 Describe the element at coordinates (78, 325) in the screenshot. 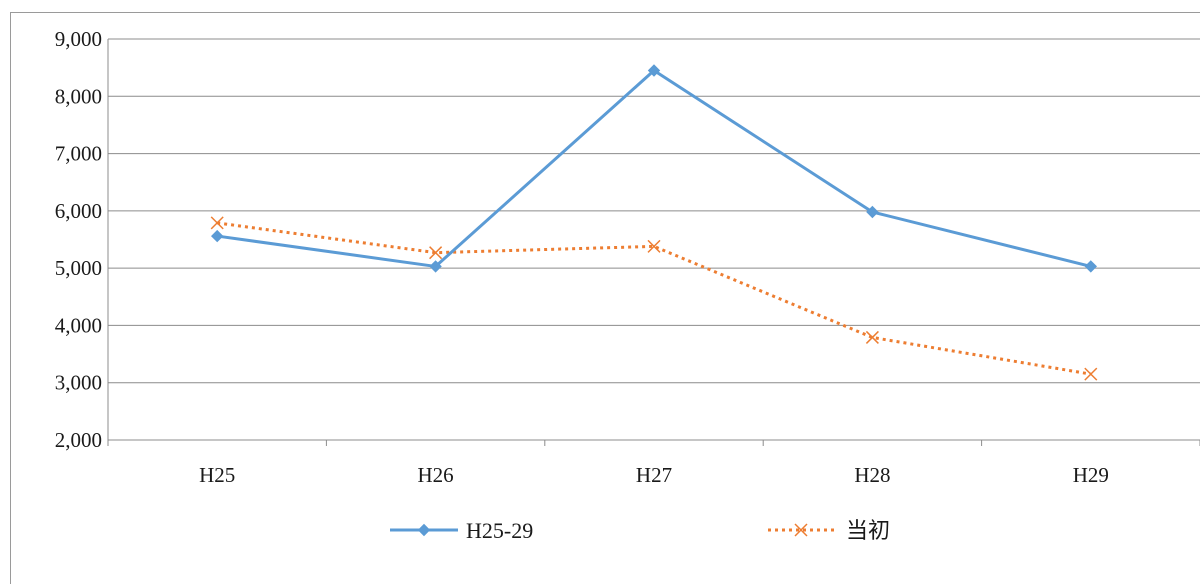

I see `y-tick-label: 4,000` at that location.